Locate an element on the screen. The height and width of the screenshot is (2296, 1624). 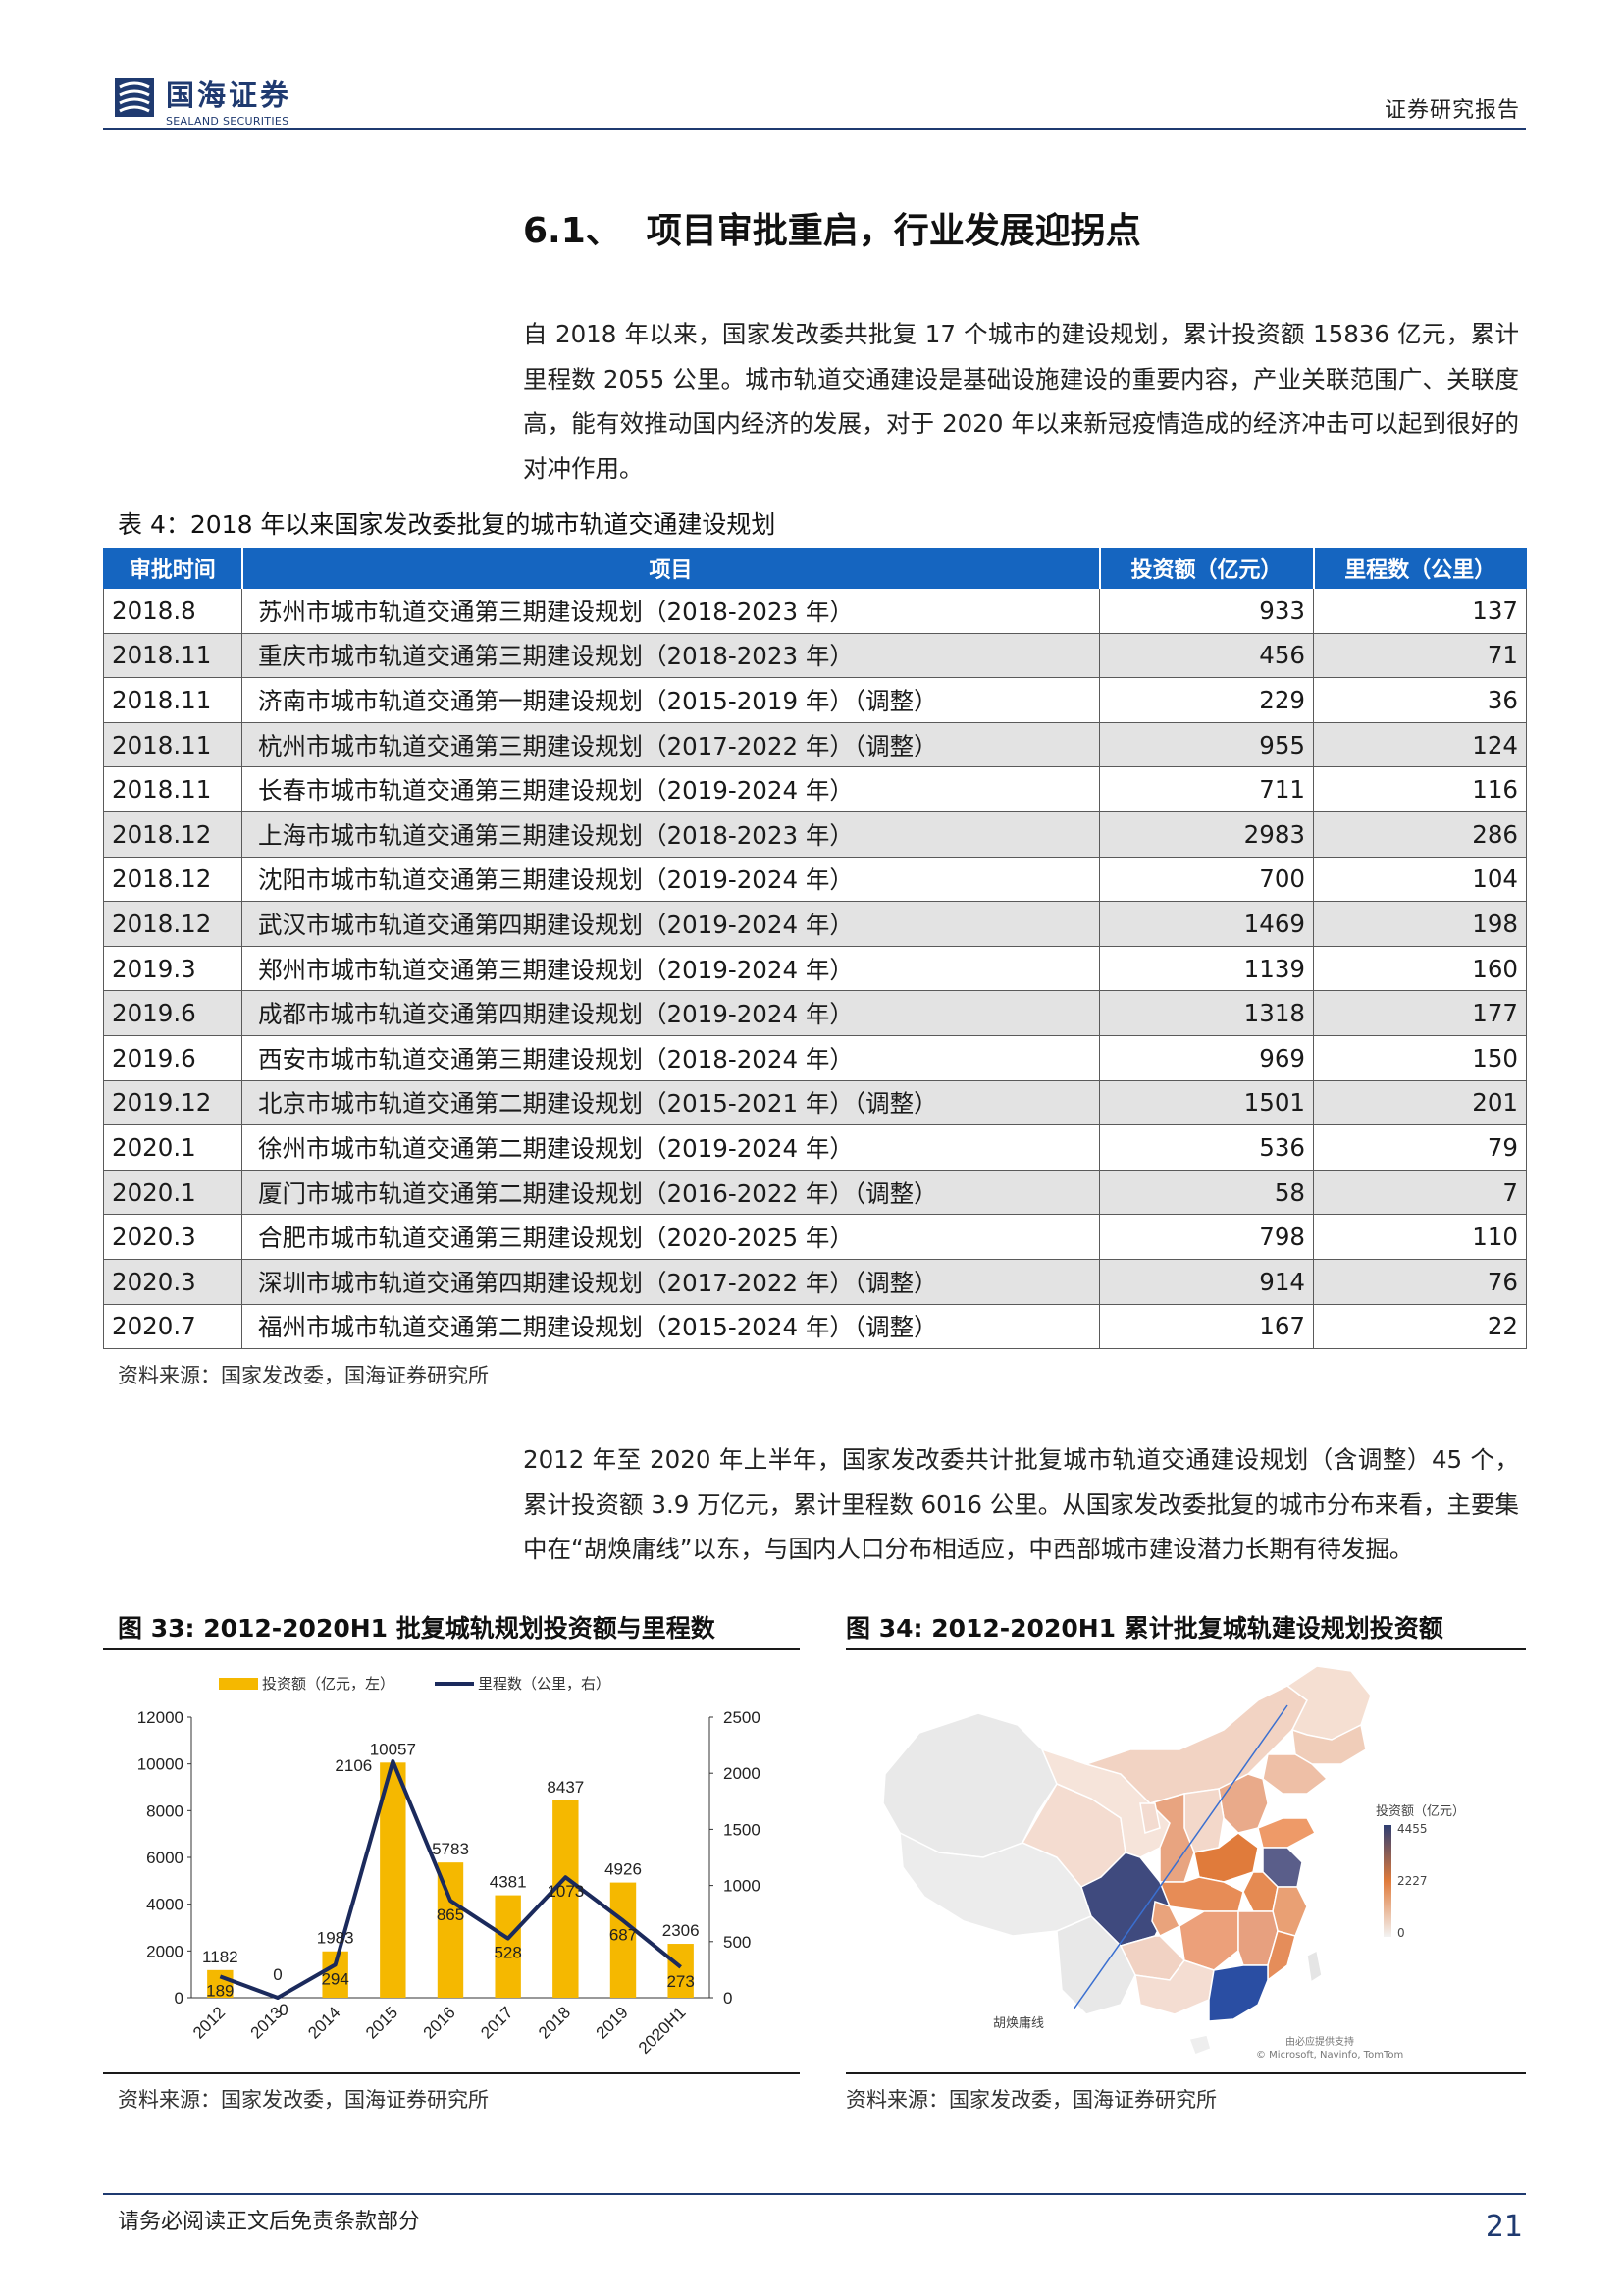
header-date: 审批时间 is located at coordinates (173, 568).